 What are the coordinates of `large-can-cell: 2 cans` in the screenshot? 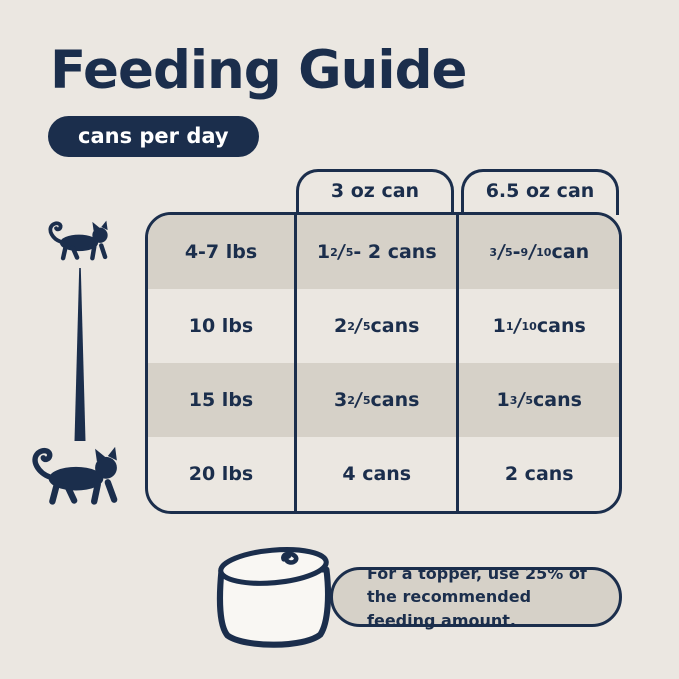 It's located at (537, 474).